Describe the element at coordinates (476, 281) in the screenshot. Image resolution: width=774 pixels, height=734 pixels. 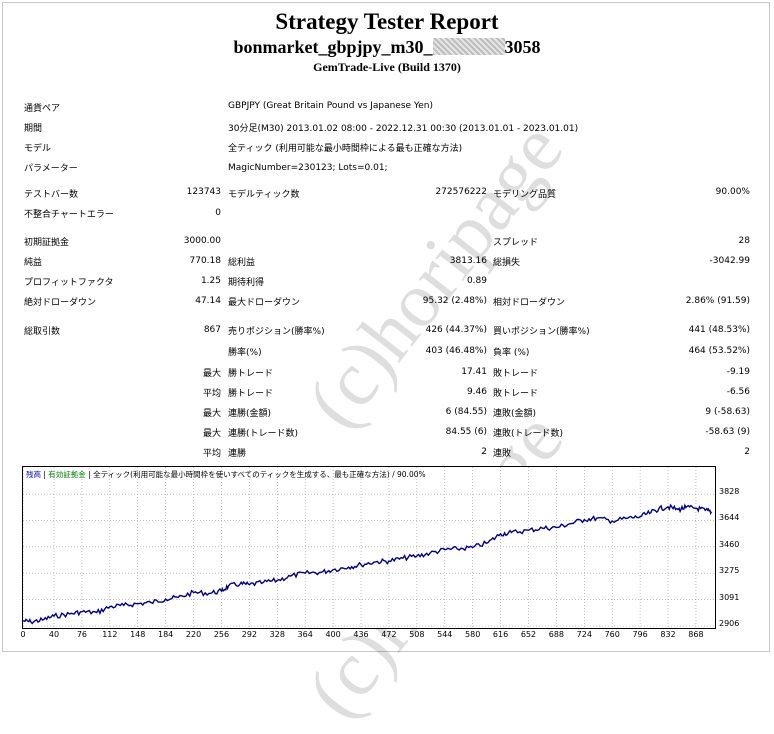
I see `expected-payoff-value: 0.89` at that location.